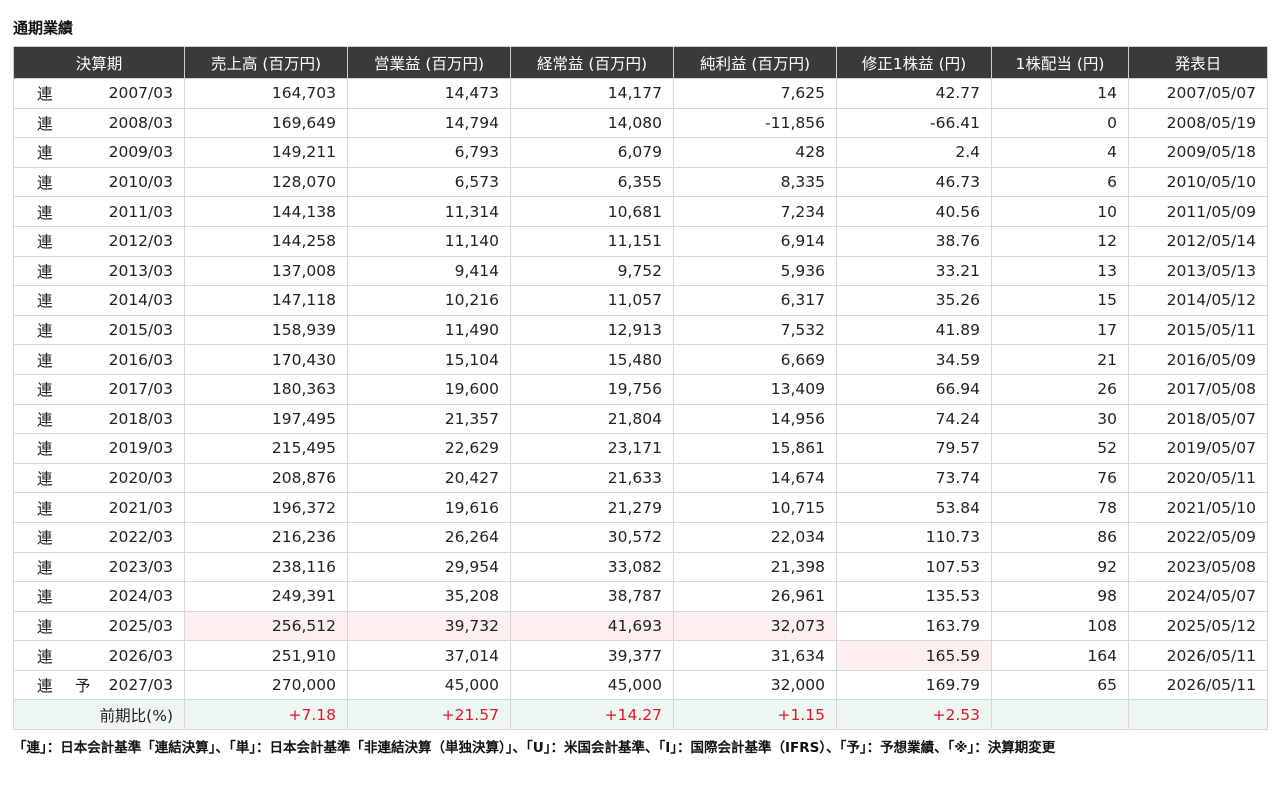  What do you see at coordinates (592, 62) in the screenshot?
I see `col-header-ordinary-profit: 経常益 (百万円)` at bounding box center [592, 62].